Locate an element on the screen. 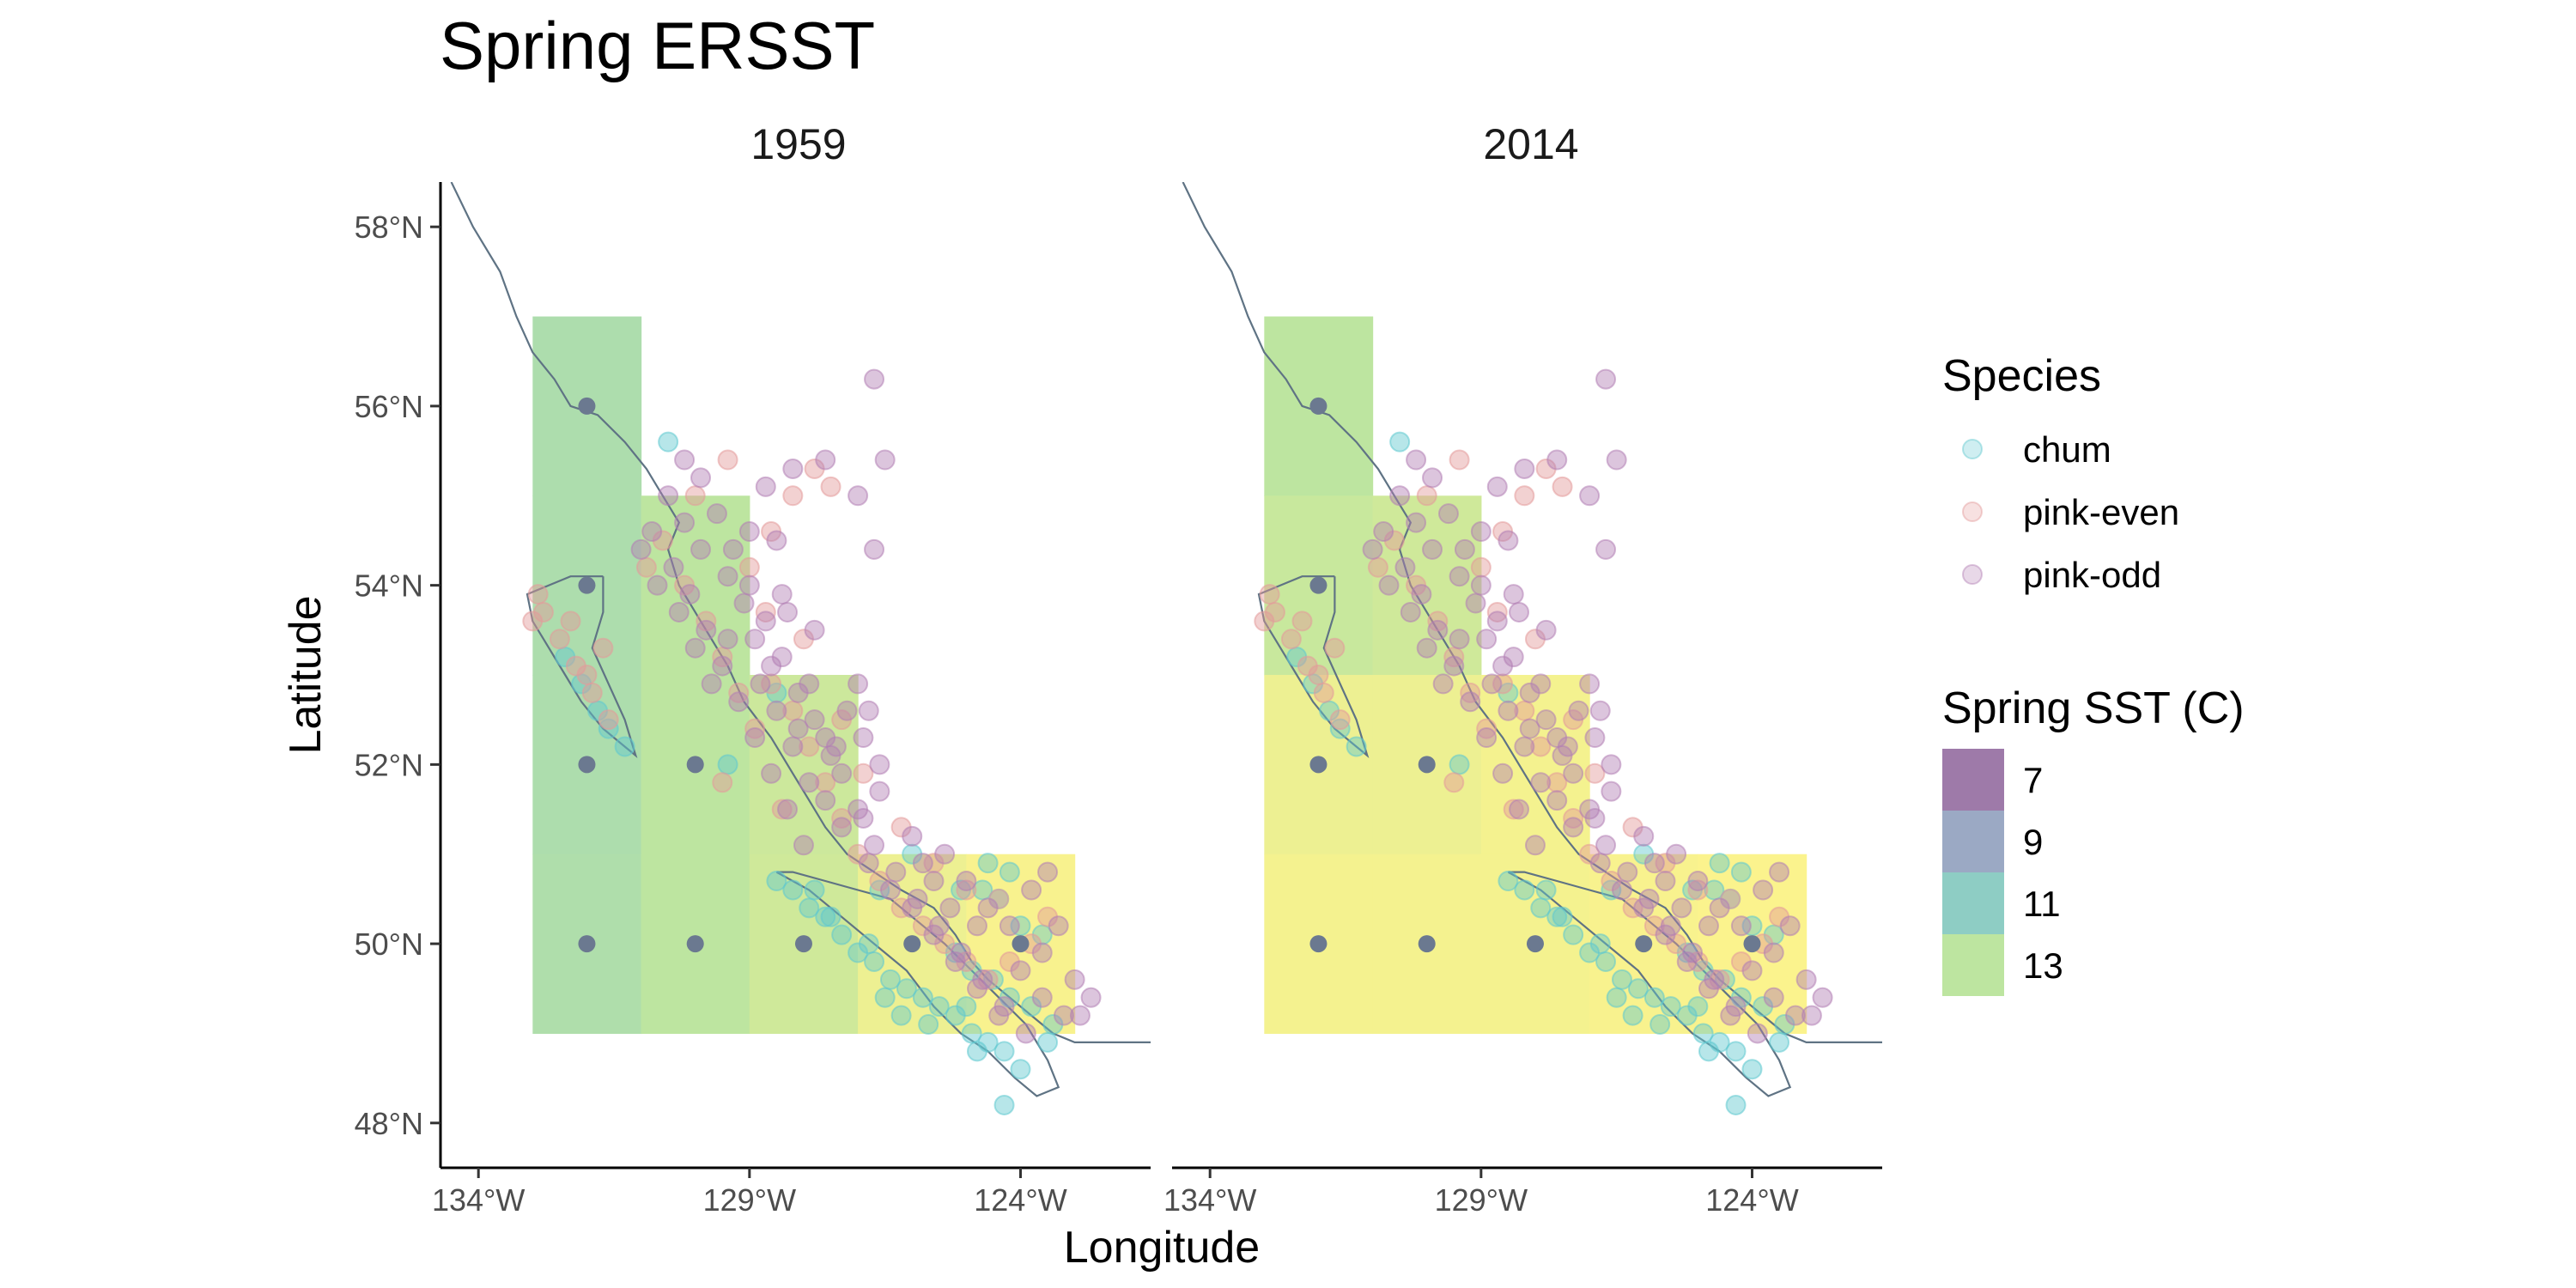 Image resolution: width=2576 pixels, height=1288 pixels. sst-legend-swatch is located at coordinates (1973, 841).